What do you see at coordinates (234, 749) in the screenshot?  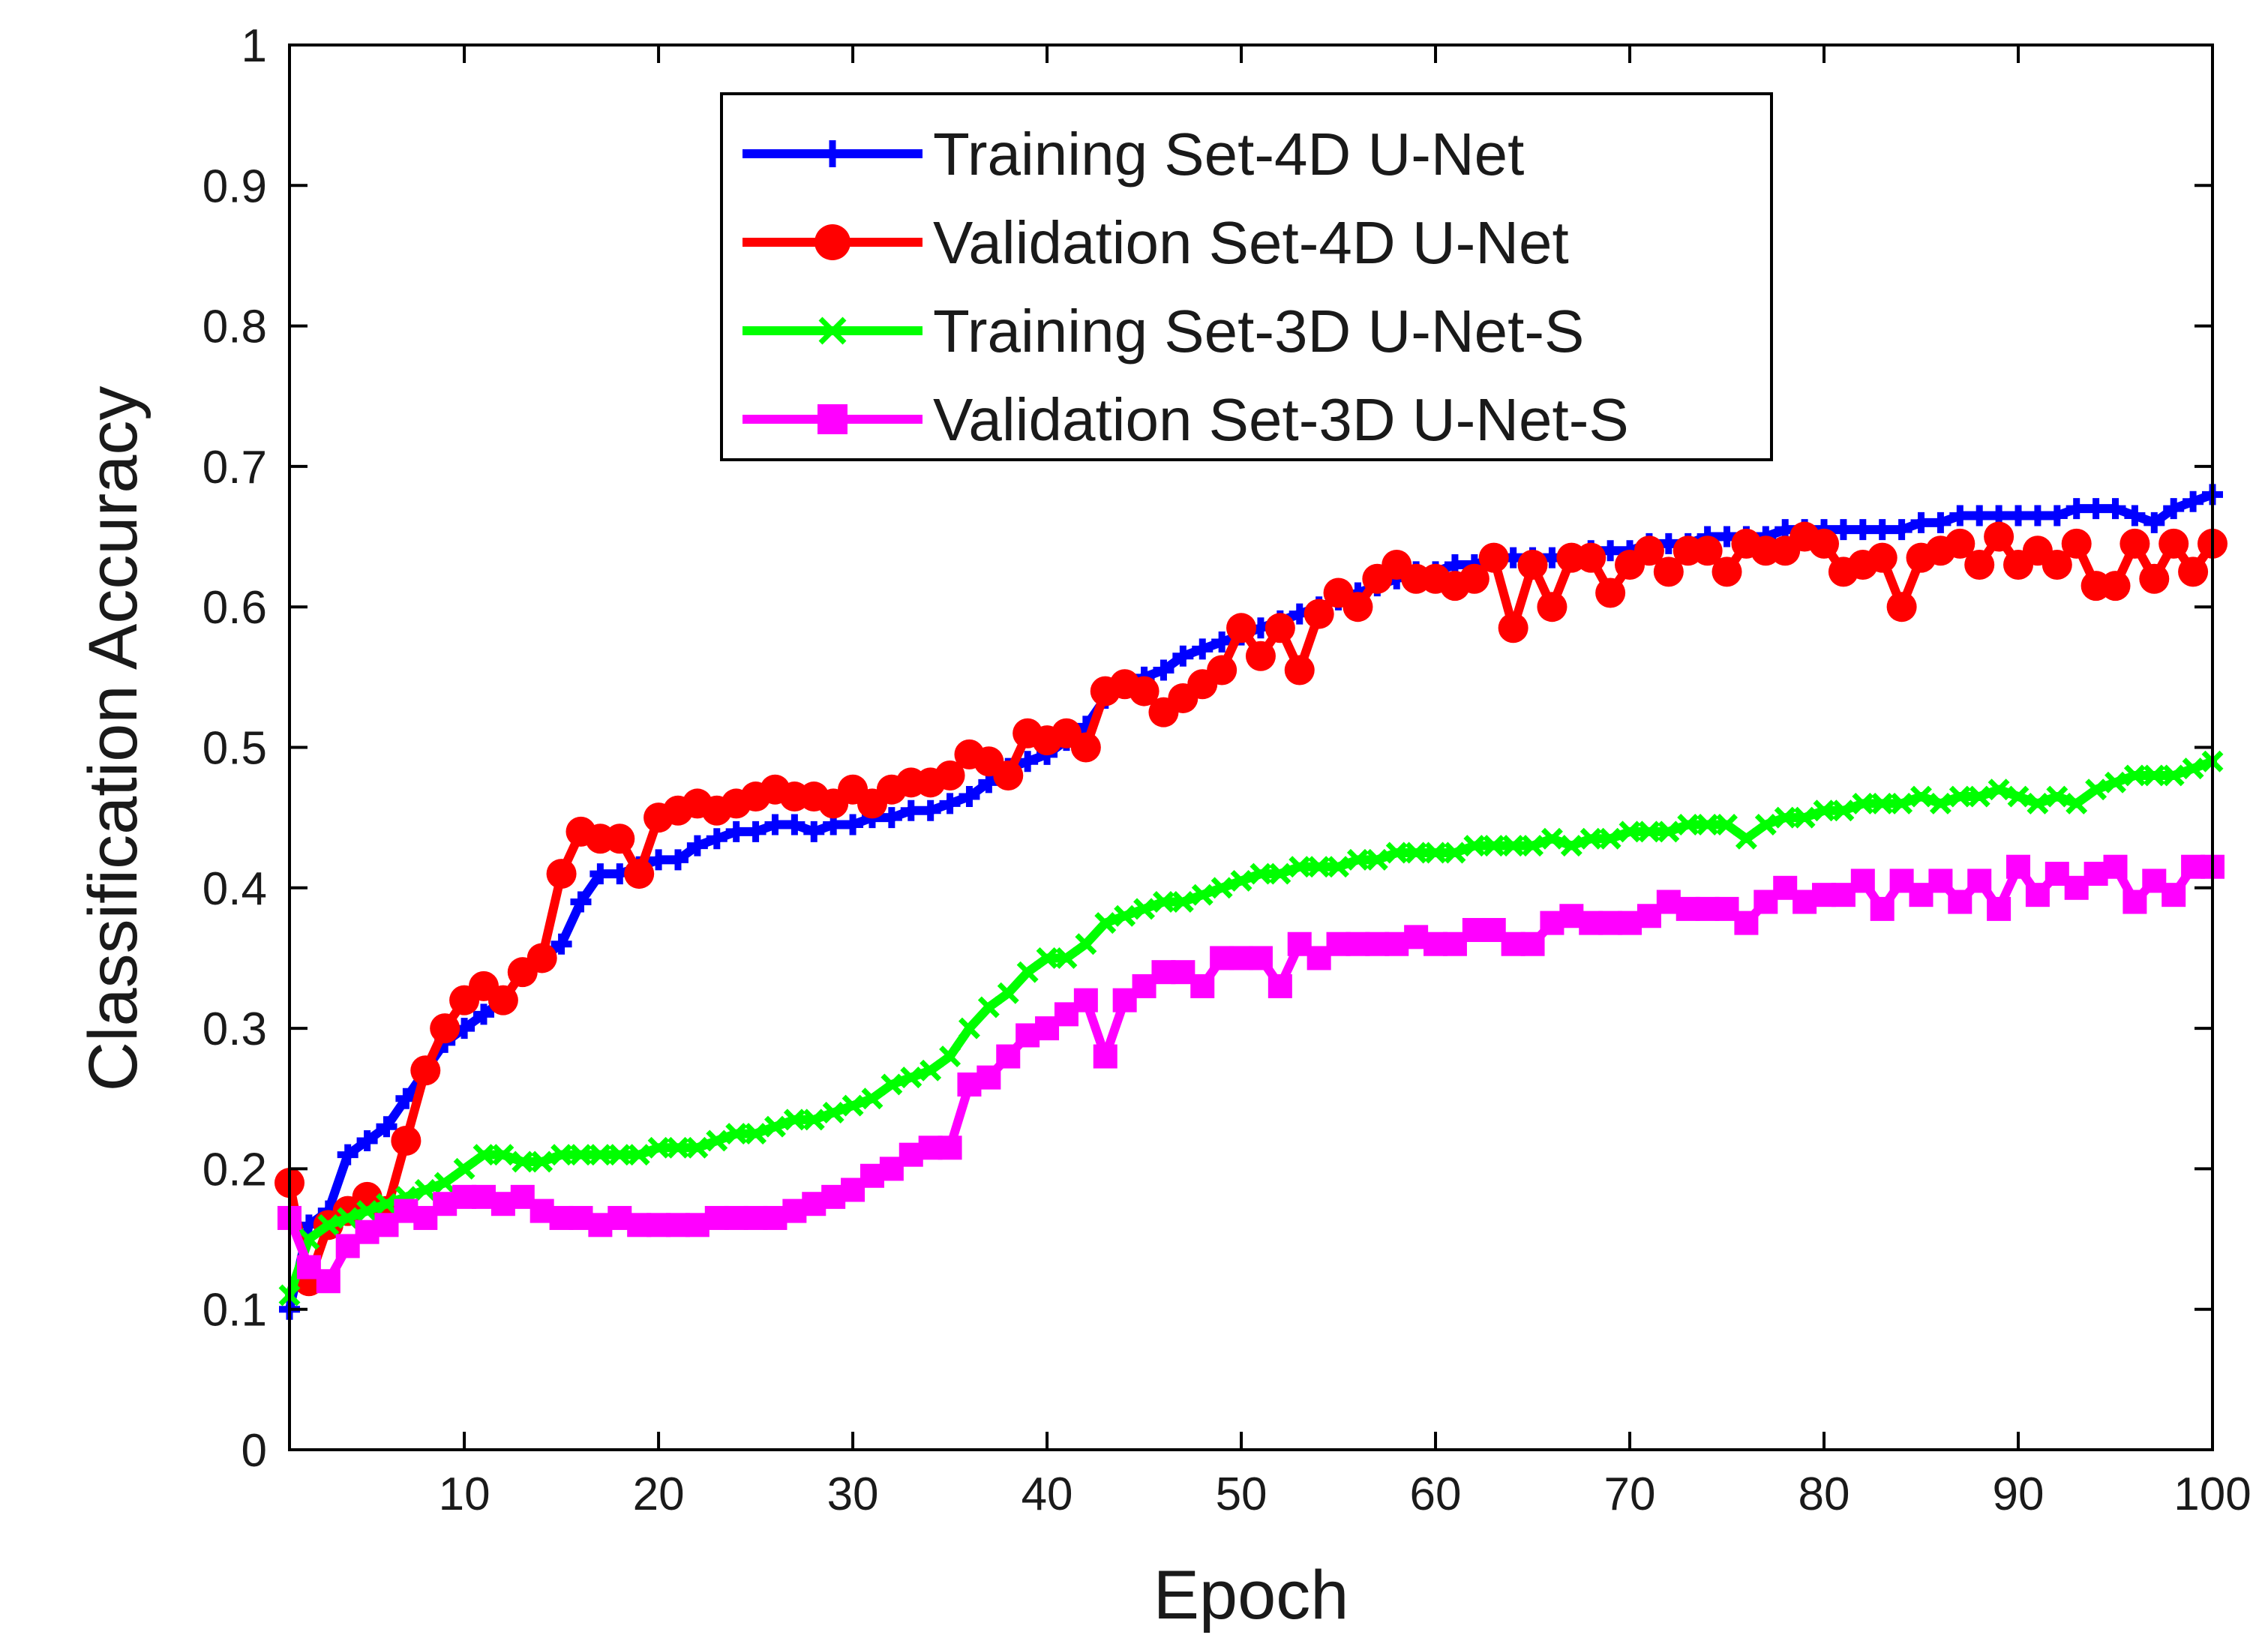 I see `y-tick-label: 0.5` at bounding box center [234, 749].